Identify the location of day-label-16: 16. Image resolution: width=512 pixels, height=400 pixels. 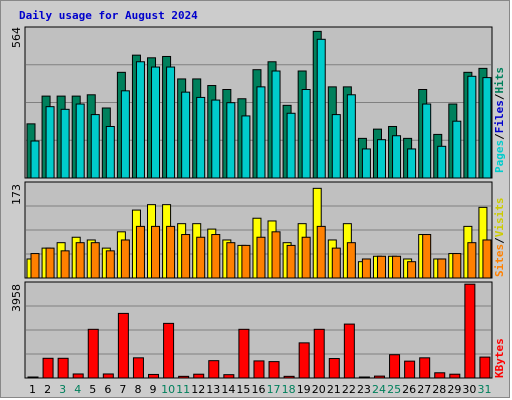
(259, 389).